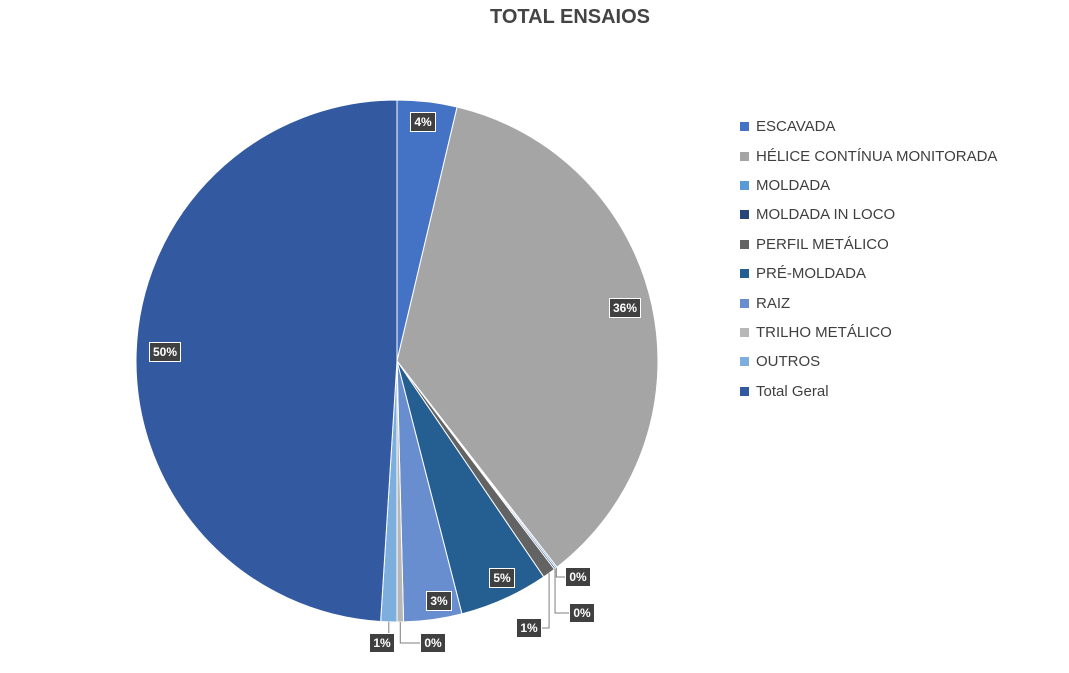 Image resolution: width=1069 pixels, height=673 pixels. Describe the element at coordinates (868, 302) in the screenshot. I see `legend-item: RAIZ` at that location.